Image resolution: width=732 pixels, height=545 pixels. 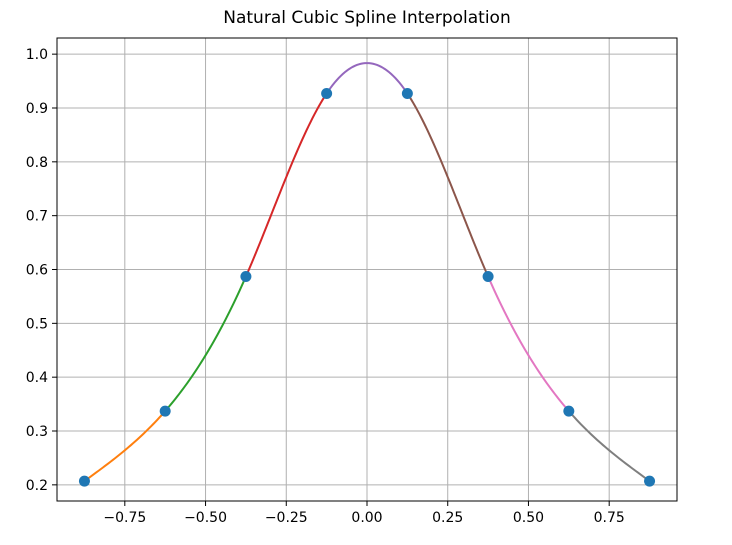 What do you see at coordinates (528, 518) in the screenshot?
I see `x-tick-label: 0.50` at bounding box center [528, 518].